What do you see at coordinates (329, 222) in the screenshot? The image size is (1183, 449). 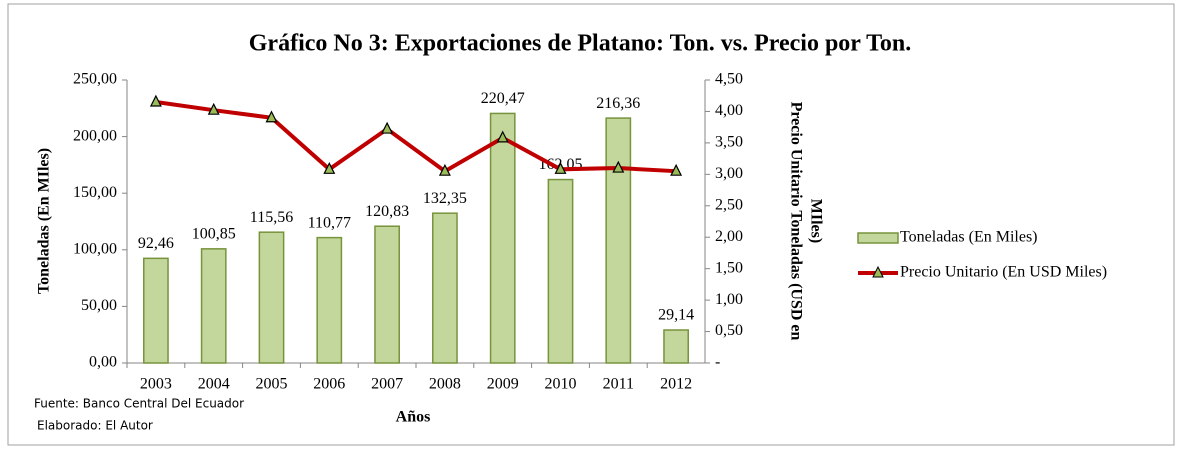 I see `data-label: 110,77` at bounding box center [329, 222].